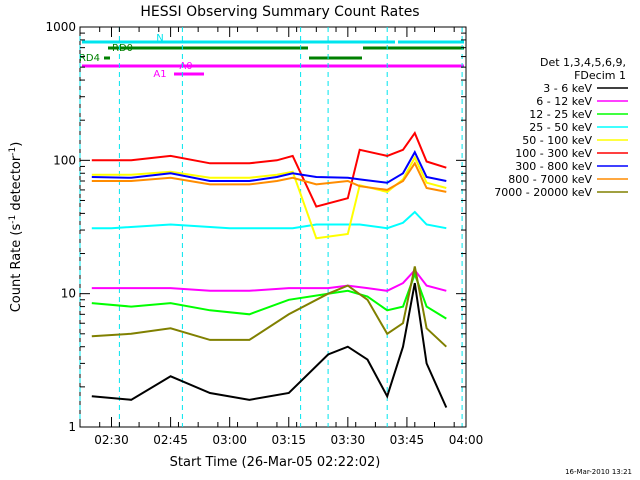 The width and height of the screenshot is (640, 480). Describe the element at coordinates (557, 140) in the screenshot. I see `legend-label-50-100-kev: 50 - 100 keV` at that location.